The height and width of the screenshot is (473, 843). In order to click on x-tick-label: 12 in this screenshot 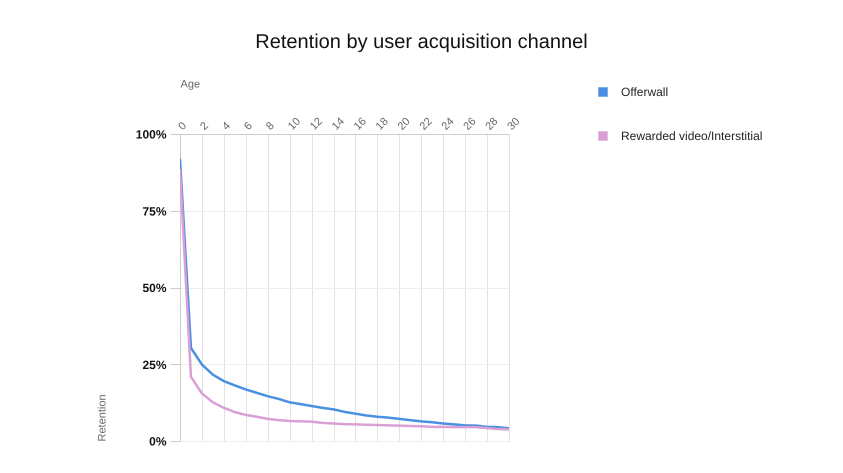, I will do `click(317, 124)`.